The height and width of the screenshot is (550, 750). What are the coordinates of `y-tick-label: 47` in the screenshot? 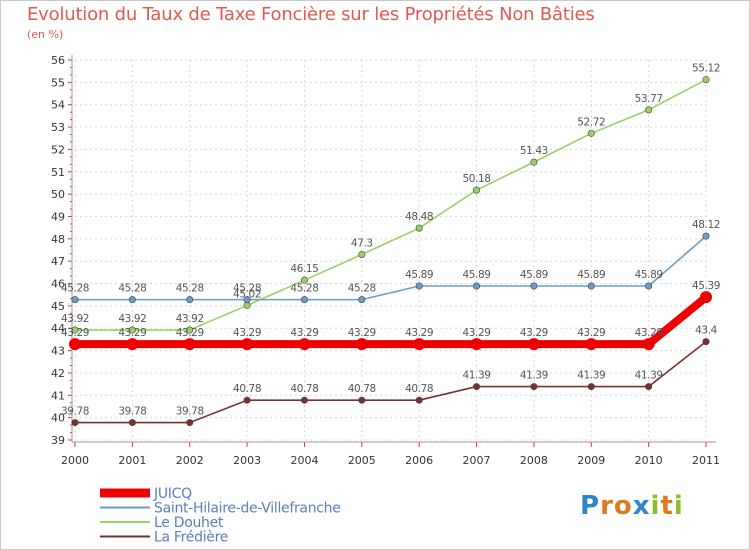 It's located at (58, 261).